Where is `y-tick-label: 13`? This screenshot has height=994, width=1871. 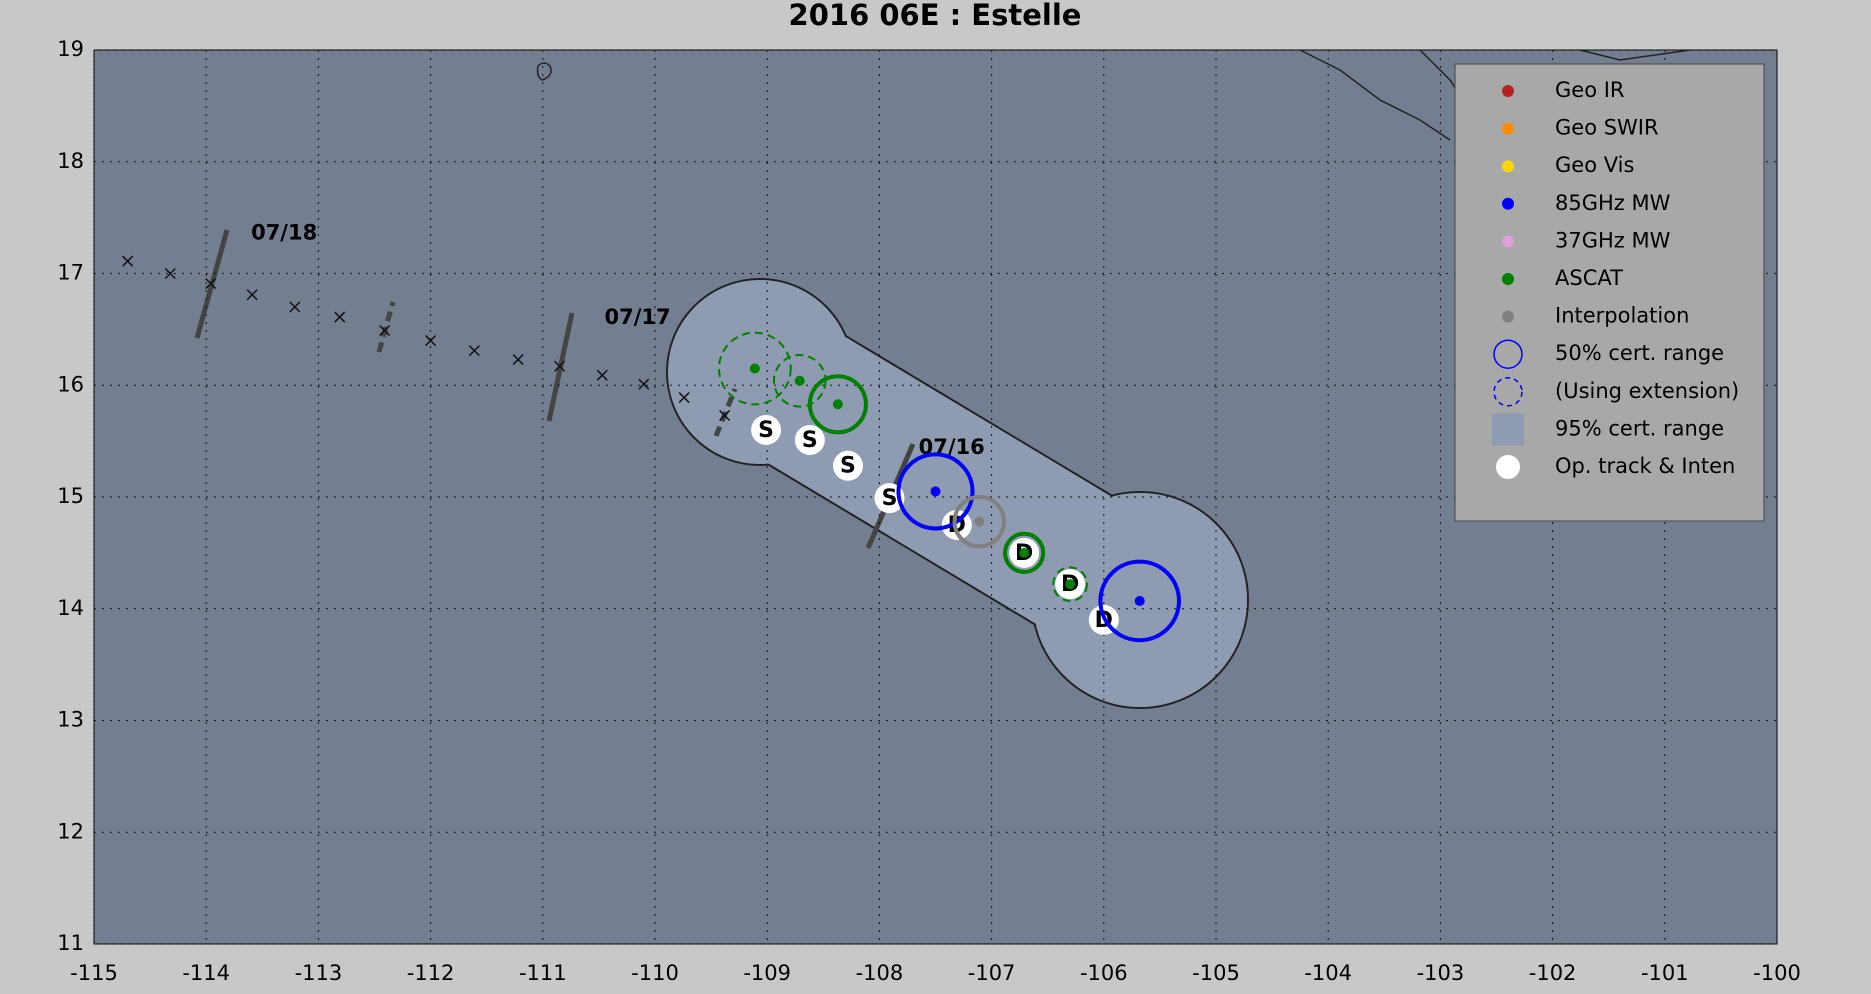 y-tick-label: 13 is located at coordinates (70, 720).